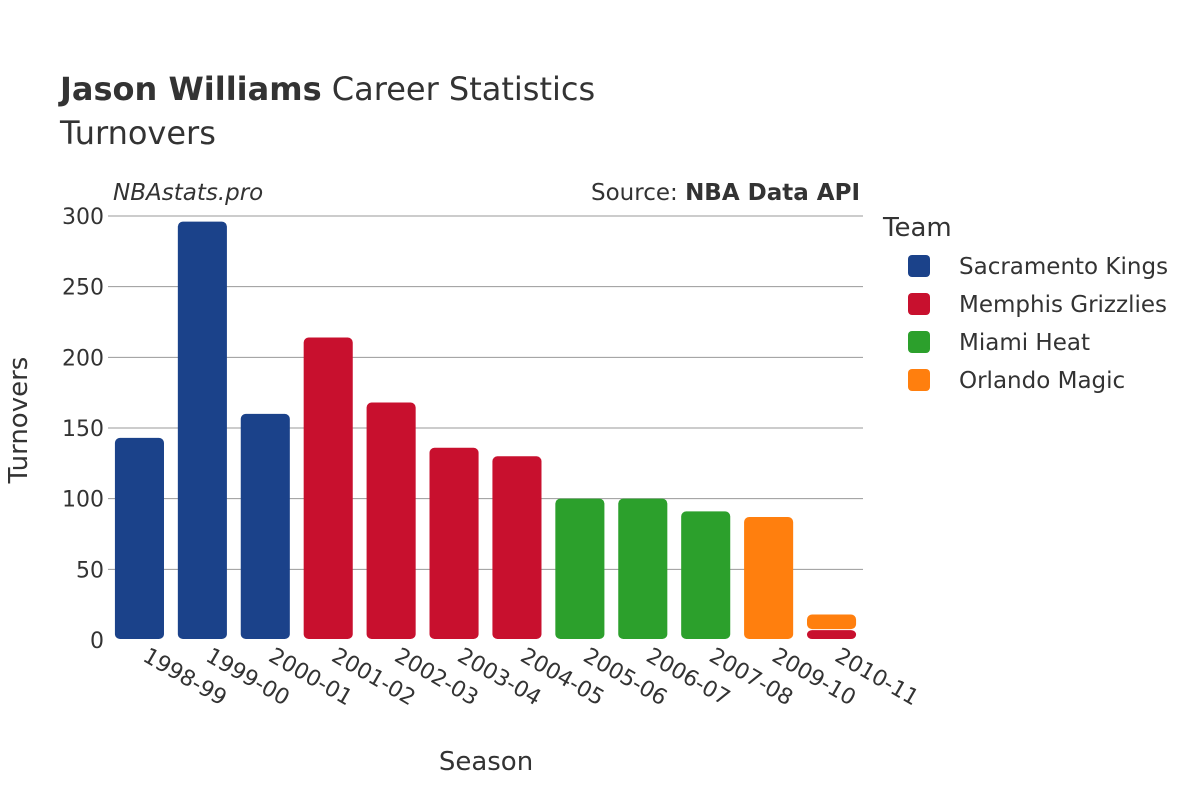 The width and height of the screenshot is (1200, 800). What do you see at coordinates (137, 133) in the screenshot?
I see `chart-subtitle: Turnovers` at bounding box center [137, 133].